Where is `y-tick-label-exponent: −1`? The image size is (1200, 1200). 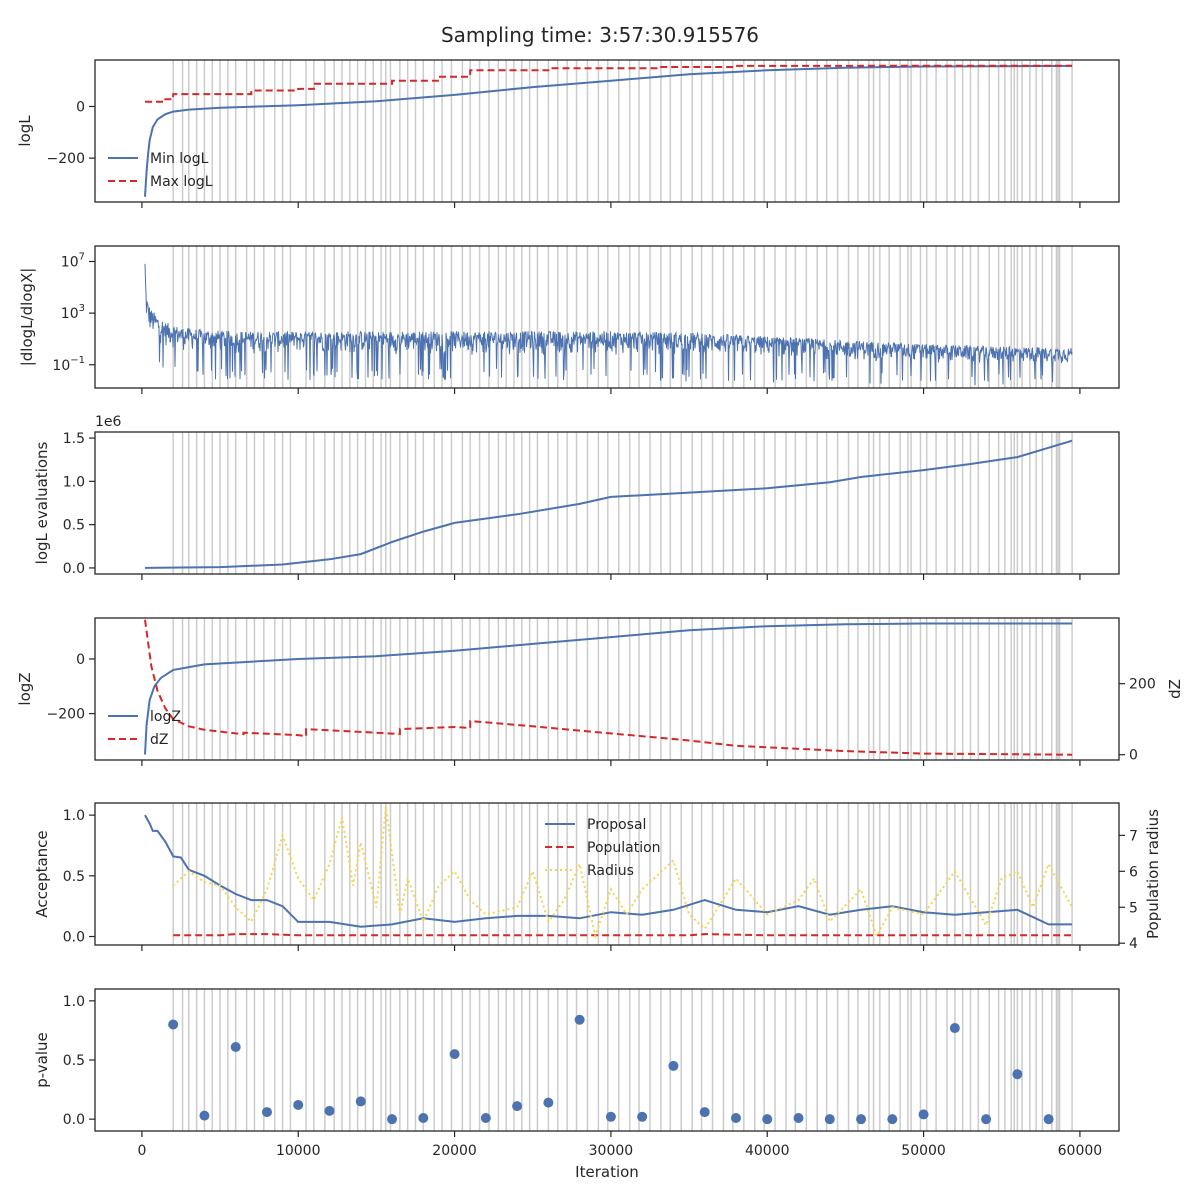
y-tick-label-exponent: −1 is located at coordinates (77, 360).